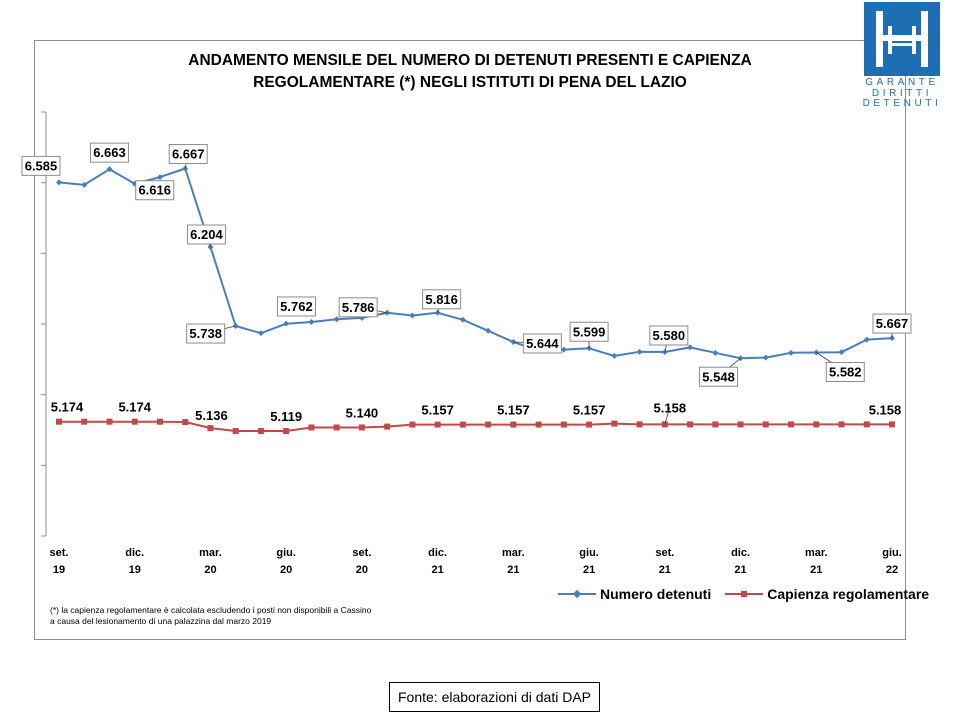 Image resolution: width=960 pixels, height=720 pixels. What do you see at coordinates (362, 412) in the screenshot?
I see `data-label: 5.140` at bounding box center [362, 412].